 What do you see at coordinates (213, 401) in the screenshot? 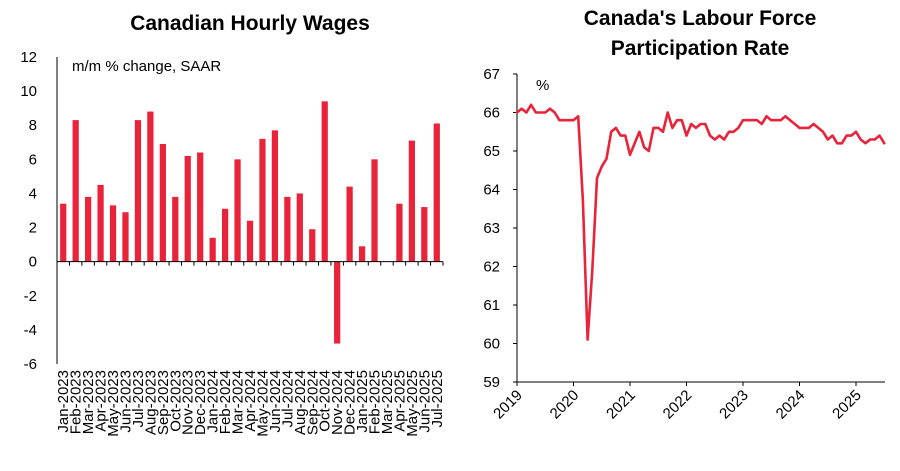
I see `x-tick-label: Jan-2024` at bounding box center [213, 401].